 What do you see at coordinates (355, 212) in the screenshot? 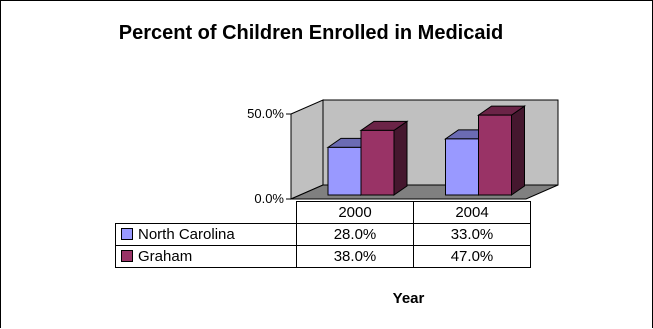
I see `category-label: 2000` at bounding box center [355, 212].